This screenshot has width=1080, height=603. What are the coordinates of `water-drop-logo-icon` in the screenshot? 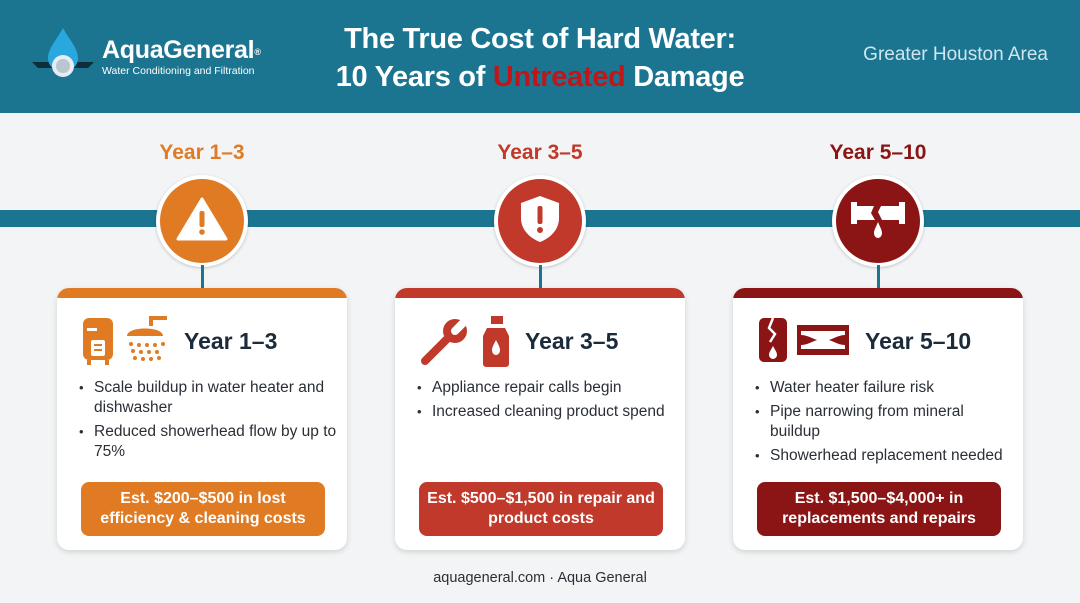 It's located at (63, 56).